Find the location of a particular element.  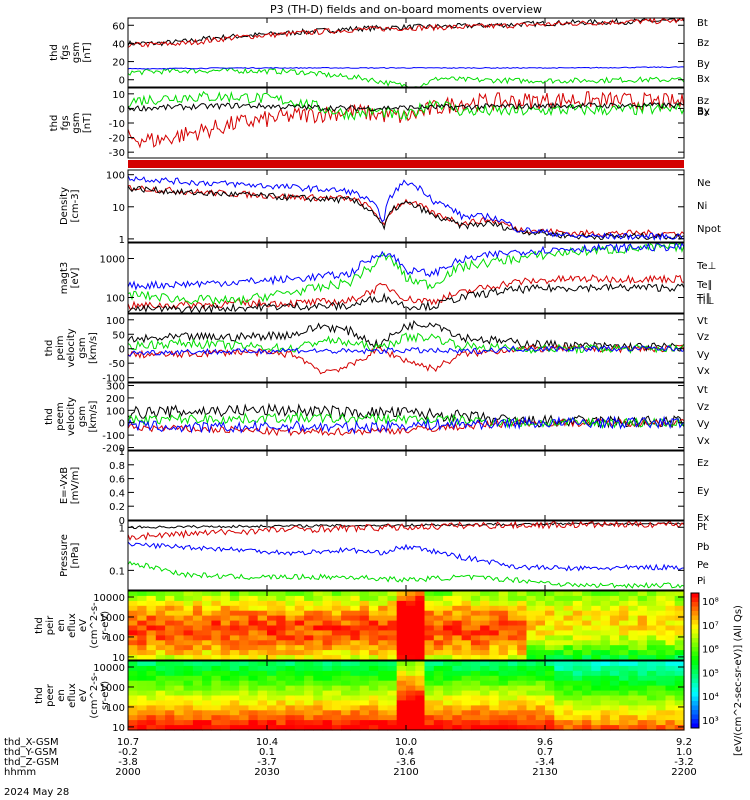

y-axis-label: en is located at coordinates (61, 695).